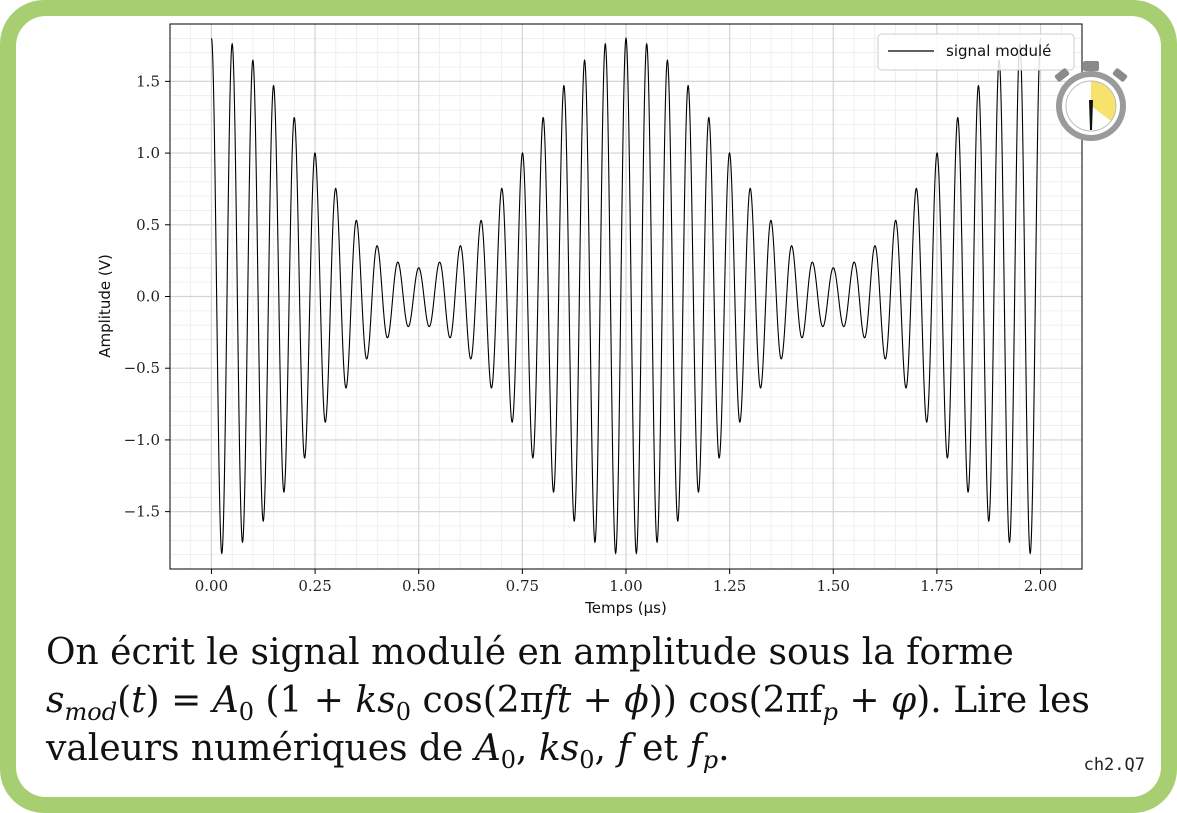 The image size is (1177, 813). What do you see at coordinates (755, 700) in the screenshot?
I see `formula-carrier: cos(2πf` at bounding box center [755, 700].